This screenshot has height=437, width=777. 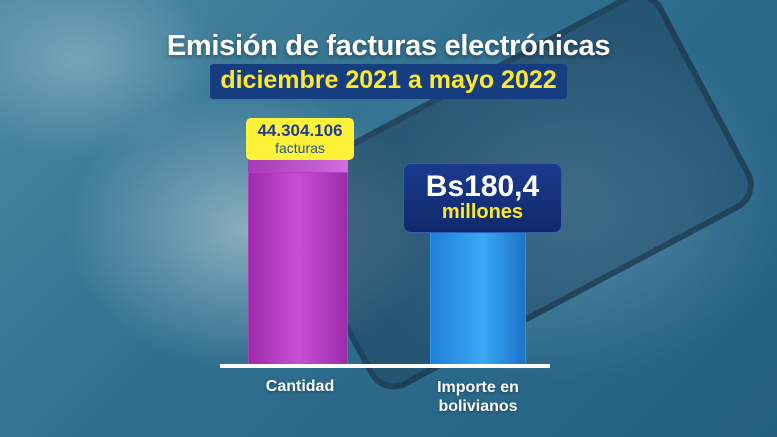 What do you see at coordinates (298, 164) in the screenshot?
I see `bar-cantidad-top` at bounding box center [298, 164].